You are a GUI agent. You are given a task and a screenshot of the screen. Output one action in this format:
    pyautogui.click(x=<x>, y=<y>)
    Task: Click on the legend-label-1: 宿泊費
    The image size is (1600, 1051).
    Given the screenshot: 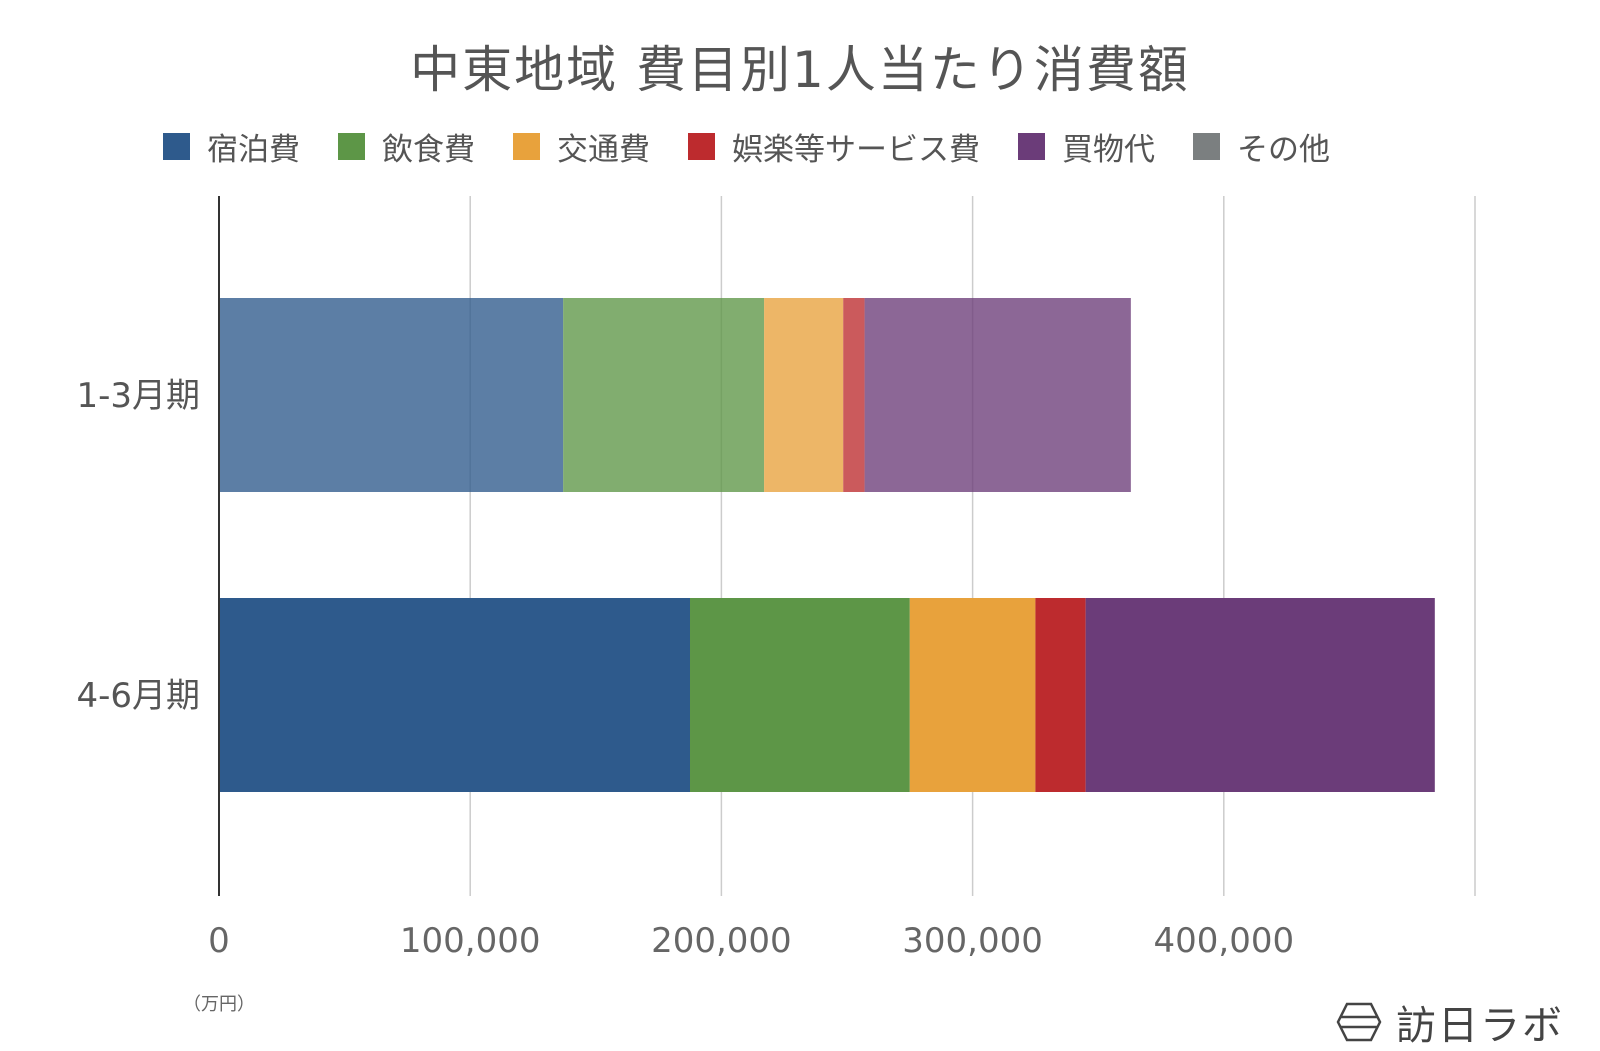 What is the action you would take?
    pyautogui.click(x=253, y=149)
    